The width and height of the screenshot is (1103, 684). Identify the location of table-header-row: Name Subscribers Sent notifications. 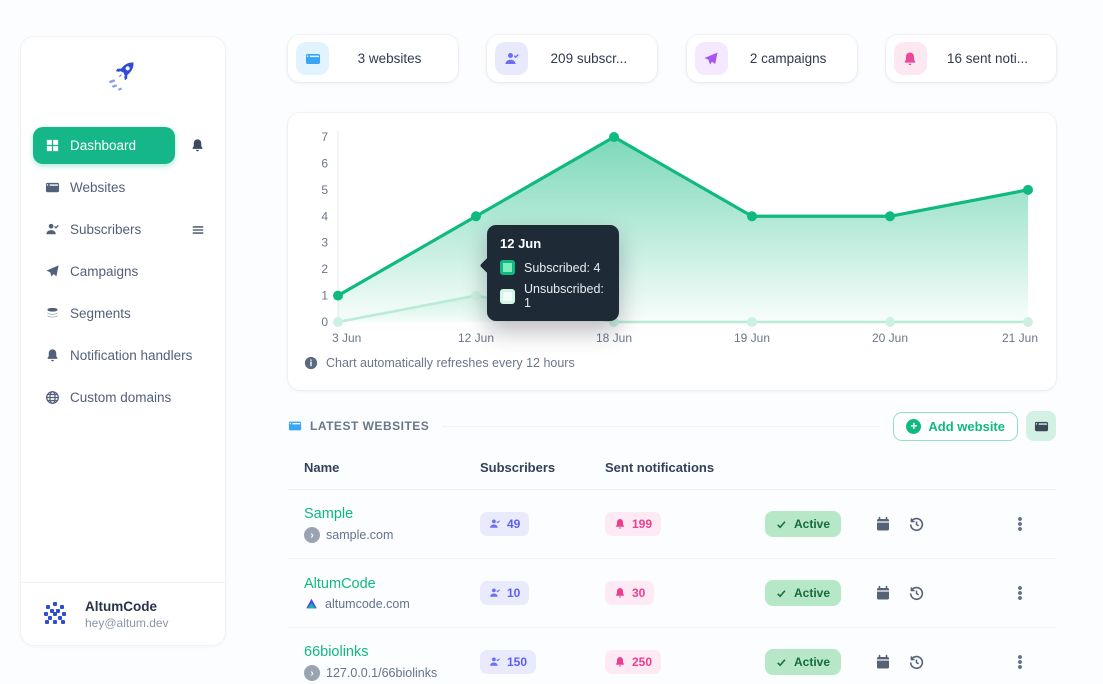
(672, 468).